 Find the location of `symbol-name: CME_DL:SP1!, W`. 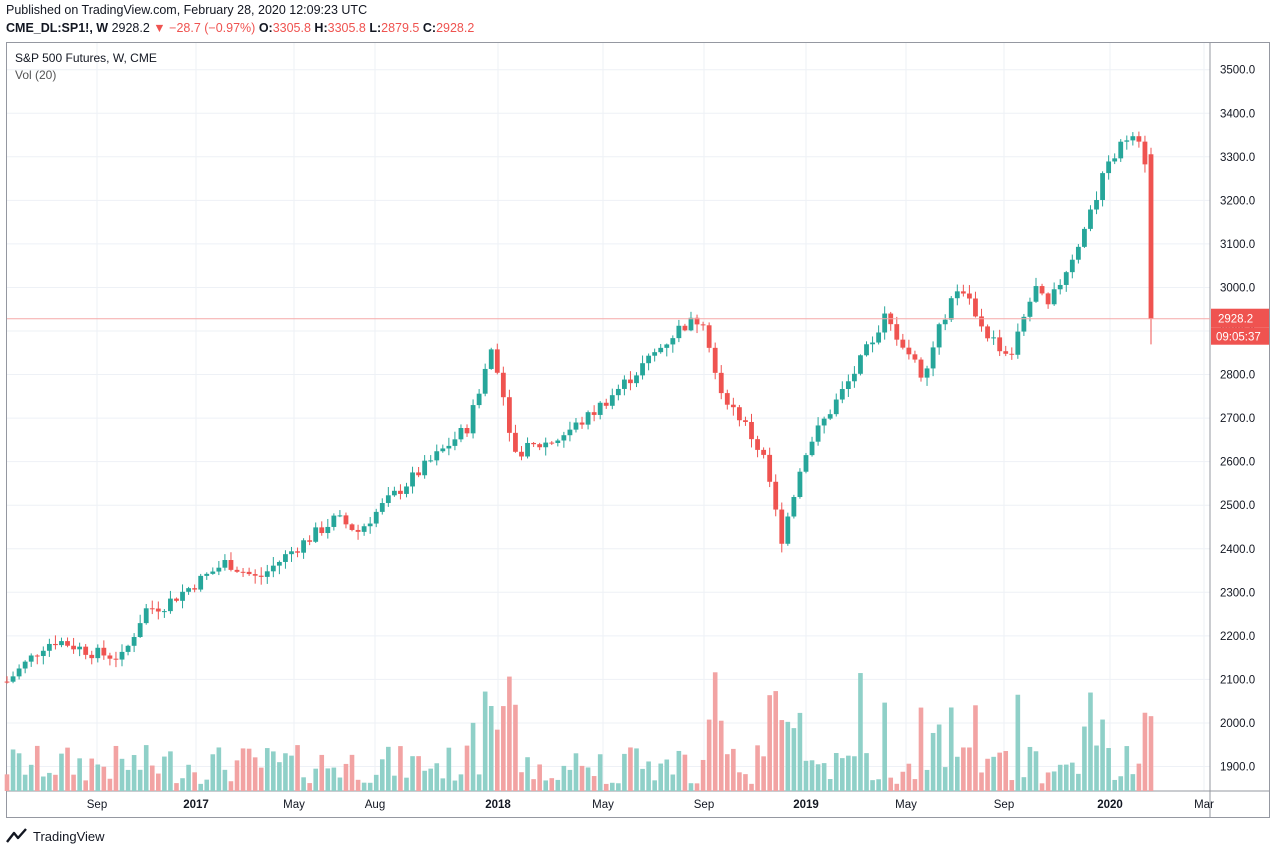

symbol-name: CME_DL:SP1!, W is located at coordinates (57, 28).